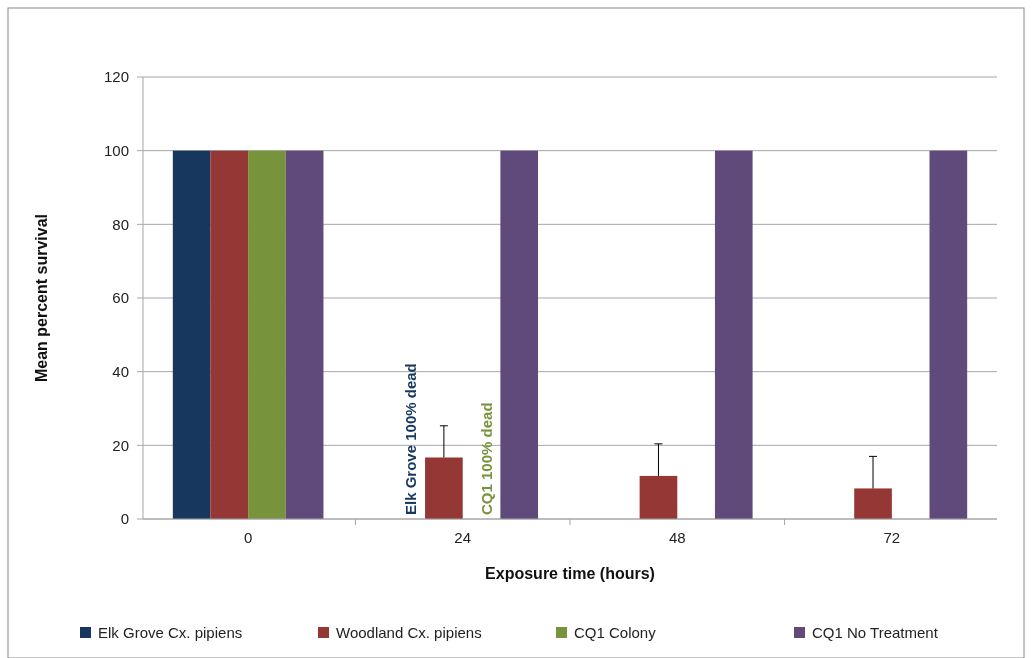  I want to click on annotation: CQ1 100% dead, so click(486, 458).